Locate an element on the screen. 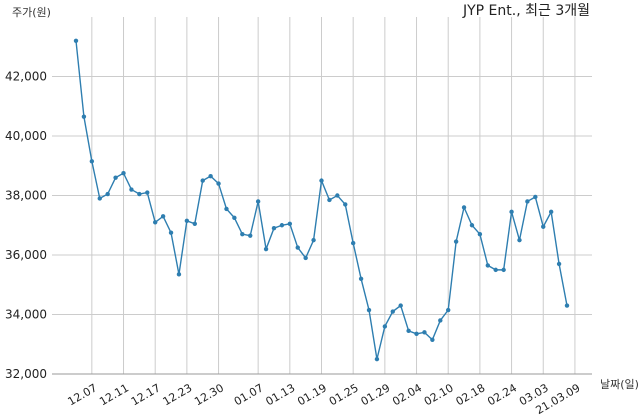  x-tick-label: 01.29 is located at coordinates (376, 394).